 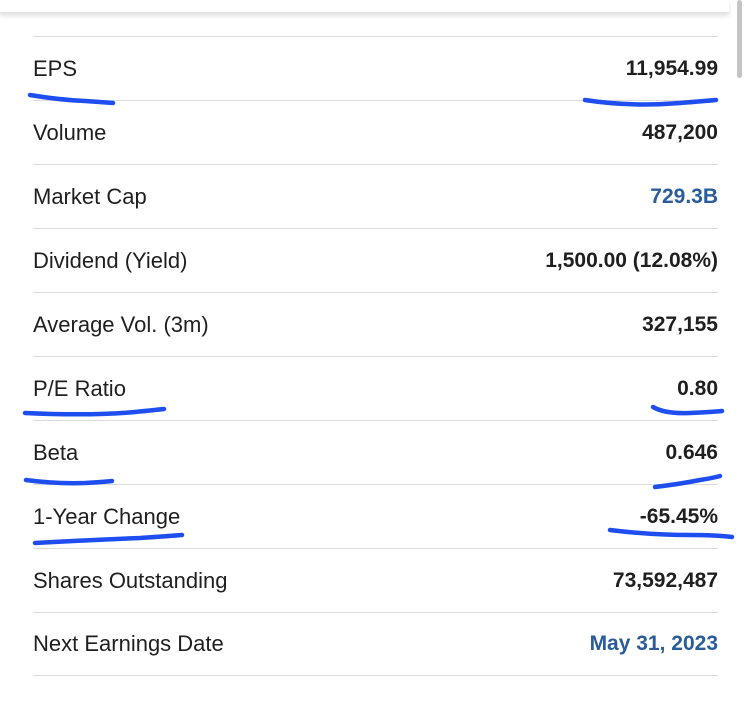 I want to click on stat-row-market-cap: Market Cap 729.3B, so click(x=375, y=196).